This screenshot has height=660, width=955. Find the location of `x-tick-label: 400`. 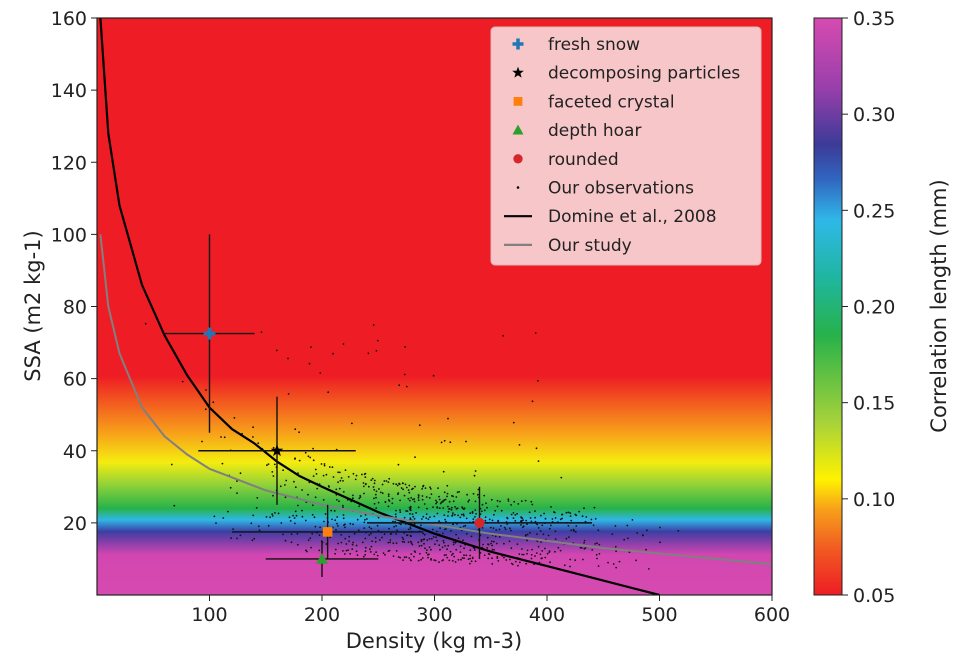

x-tick-label: 400 is located at coordinates (547, 615).